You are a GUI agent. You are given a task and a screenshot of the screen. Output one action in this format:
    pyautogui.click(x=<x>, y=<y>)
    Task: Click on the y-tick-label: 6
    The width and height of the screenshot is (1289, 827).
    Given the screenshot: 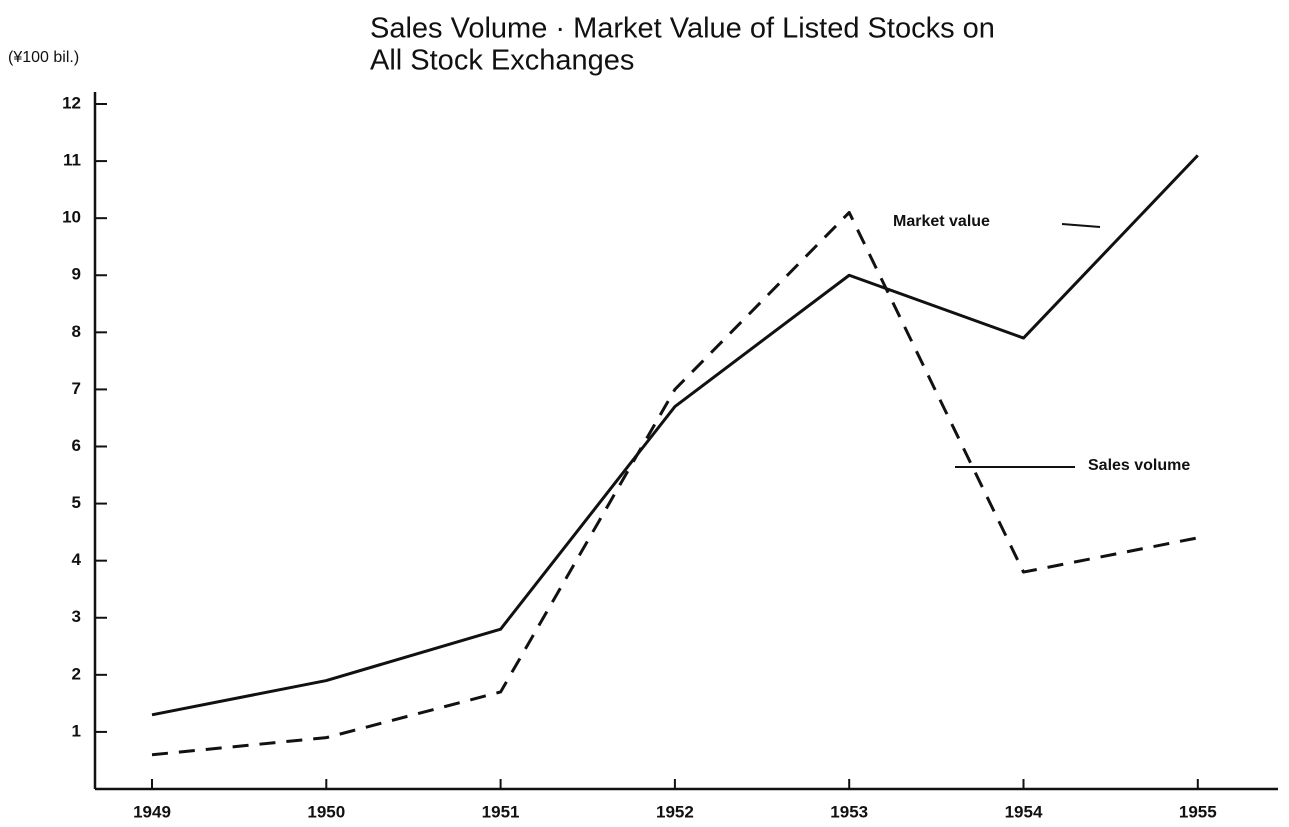 What is the action you would take?
    pyautogui.click(x=76, y=445)
    